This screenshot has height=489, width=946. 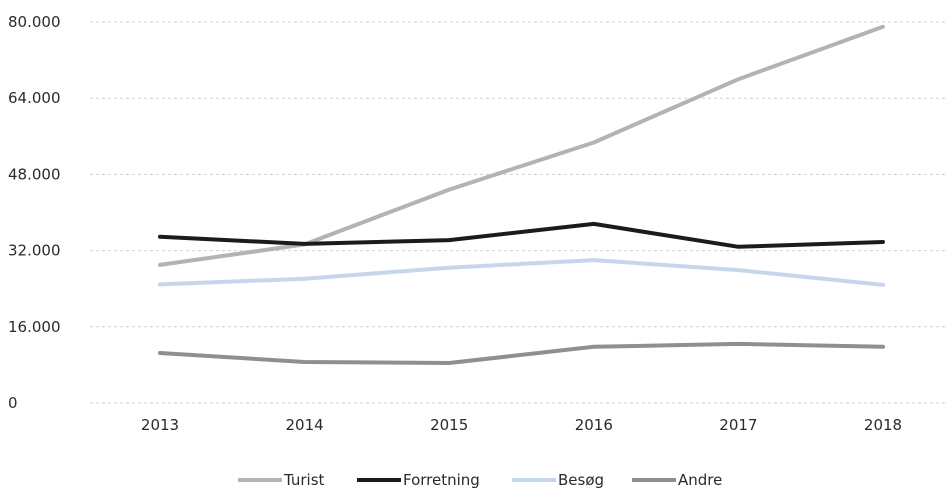 What do you see at coordinates (700, 480) in the screenshot?
I see `legend-label: Andre` at bounding box center [700, 480].